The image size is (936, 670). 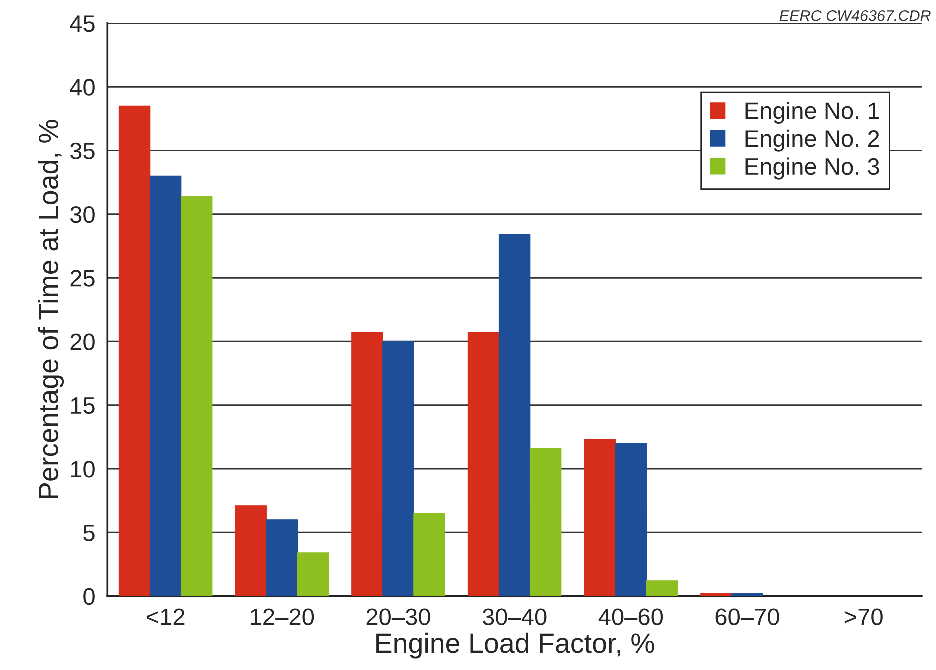 What do you see at coordinates (813, 169) in the screenshot?
I see `legend-label: Engine No. 3` at bounding box center [813, 169].